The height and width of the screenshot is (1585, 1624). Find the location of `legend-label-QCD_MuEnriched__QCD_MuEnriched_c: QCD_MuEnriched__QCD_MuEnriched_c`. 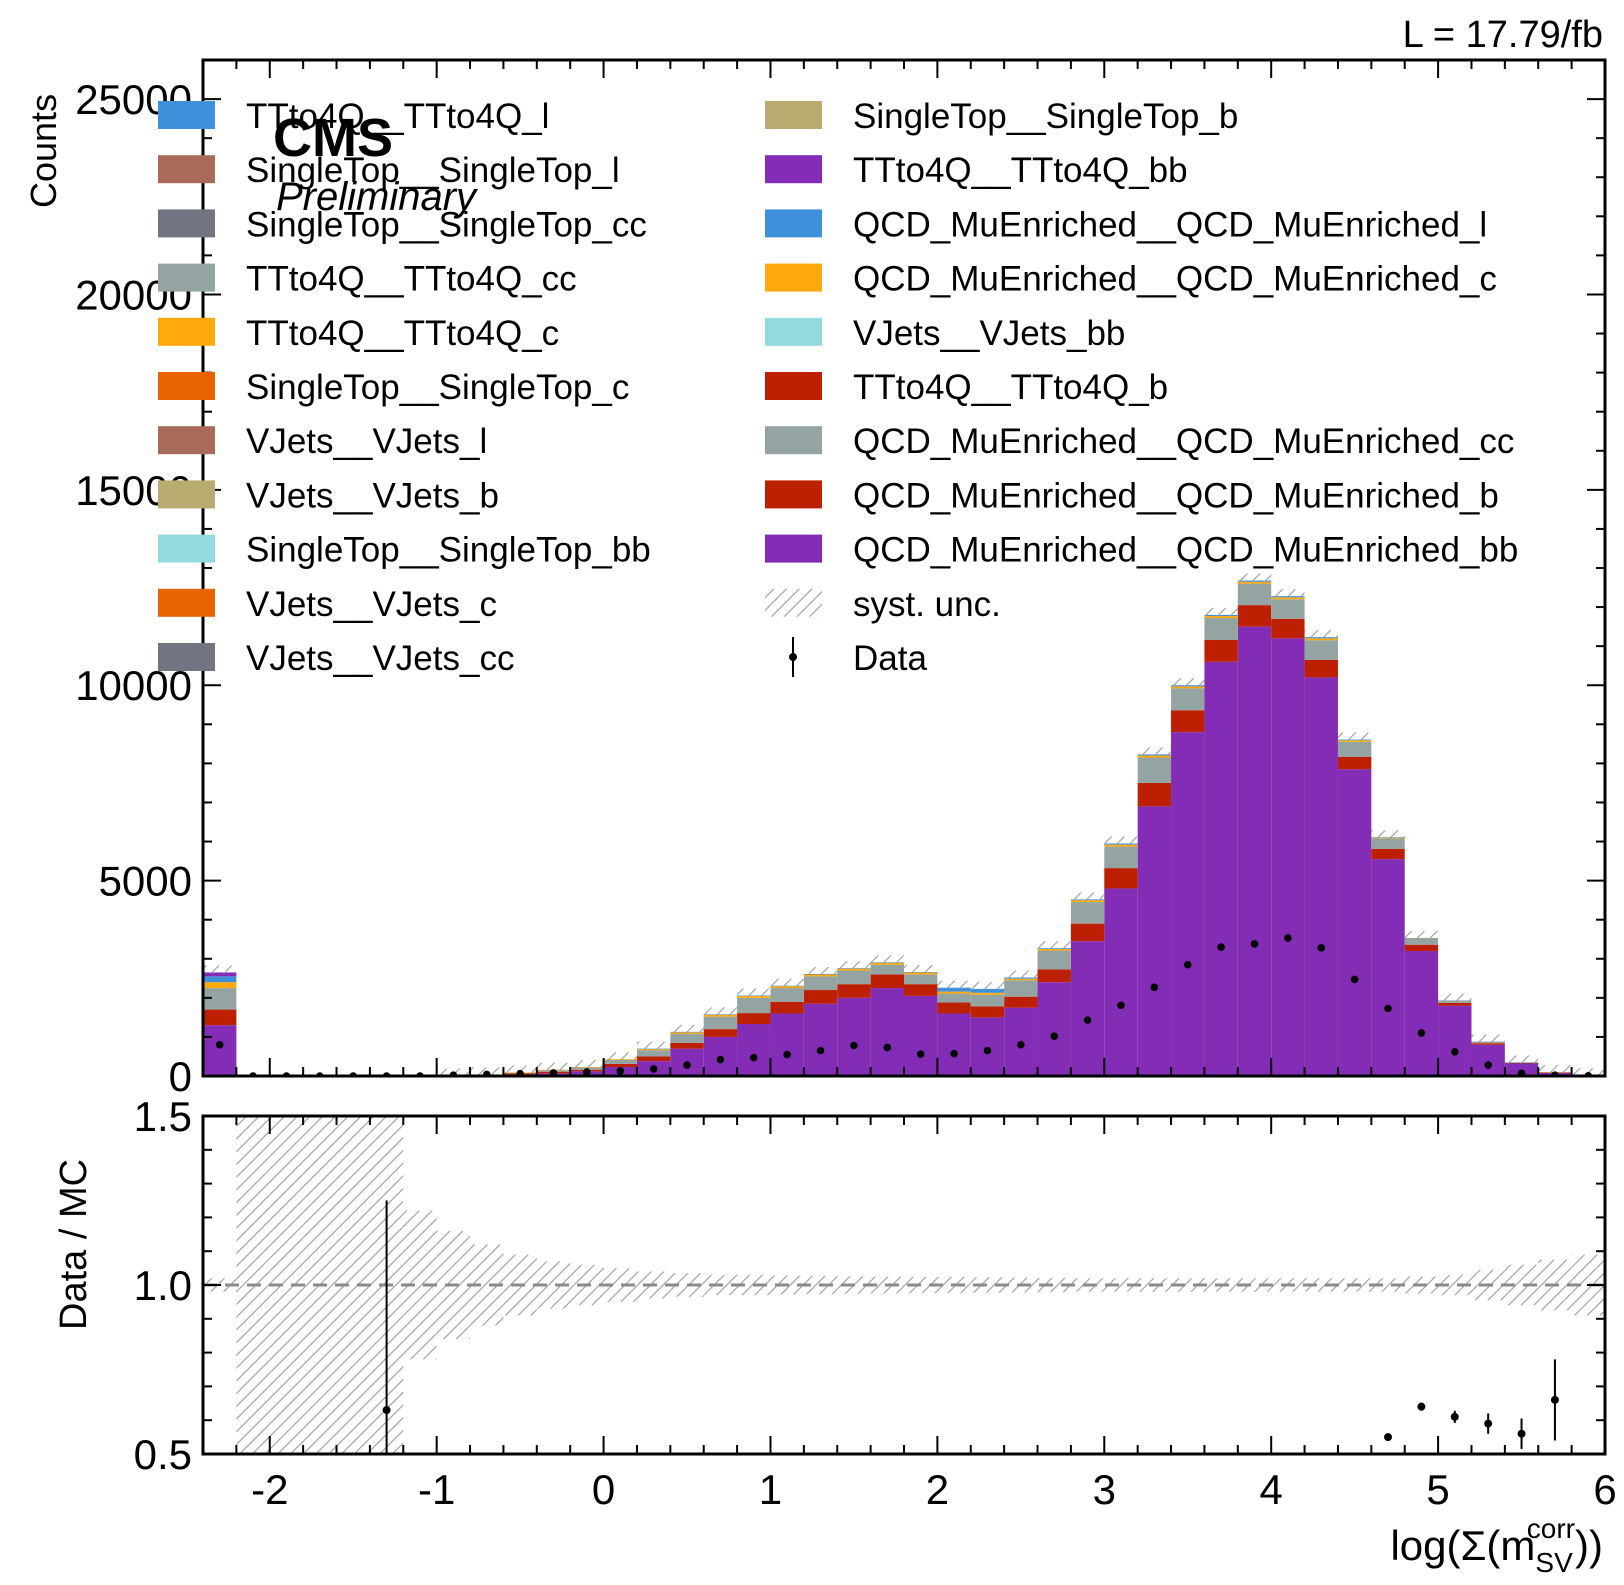

legend-label-QCD_MuEnriched__QCD_MuEnriched_c: QCD_MuEnriched__QCD_MuEnriched_c is located at coordinates (1175, 279).